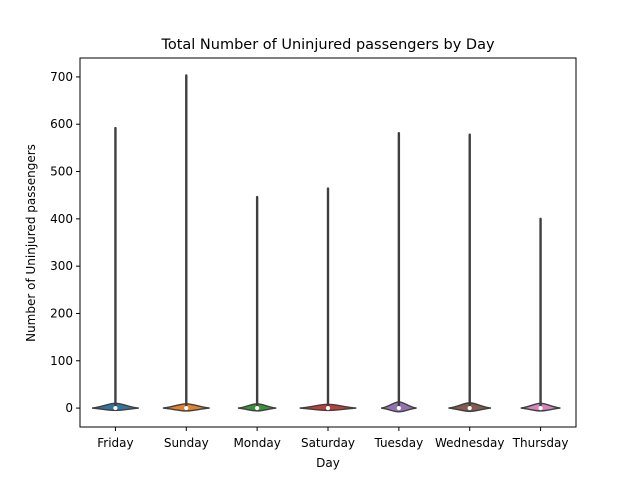  Describe the element at coordinates (186, 243) in the screenshot. I see `violin-sunday` at that location.